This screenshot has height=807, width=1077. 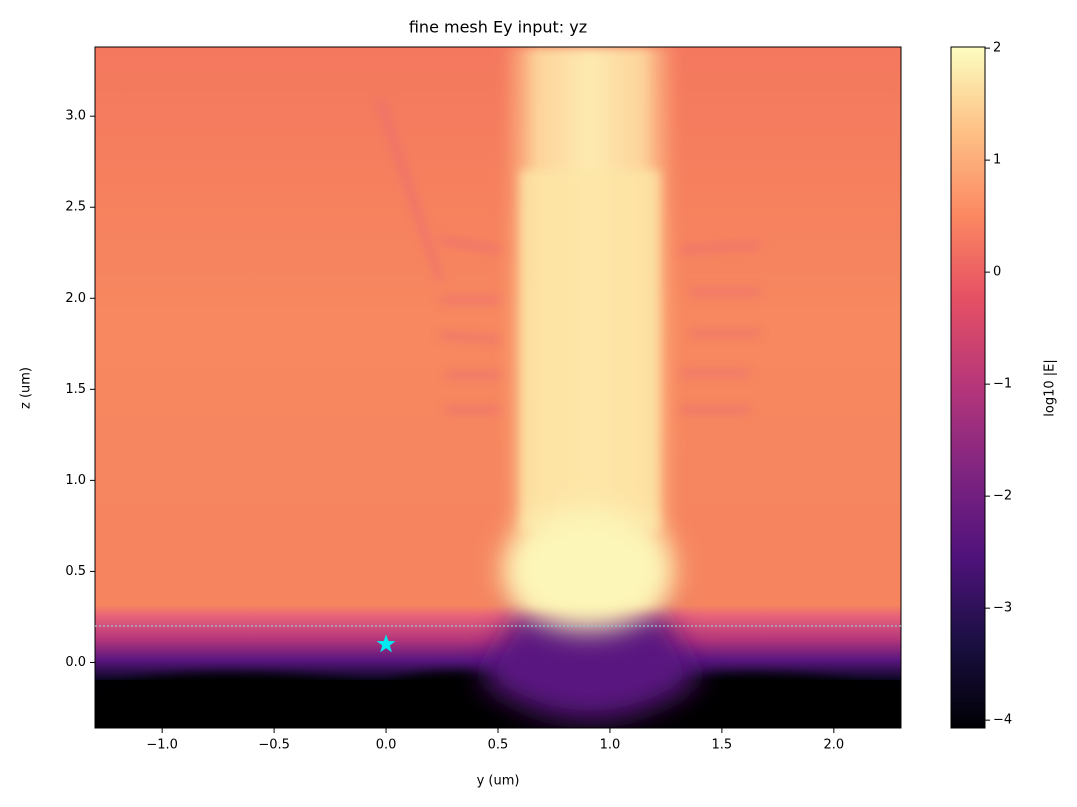 I want to click on y-tick-label: 1.0, so click(x=75, y=480).